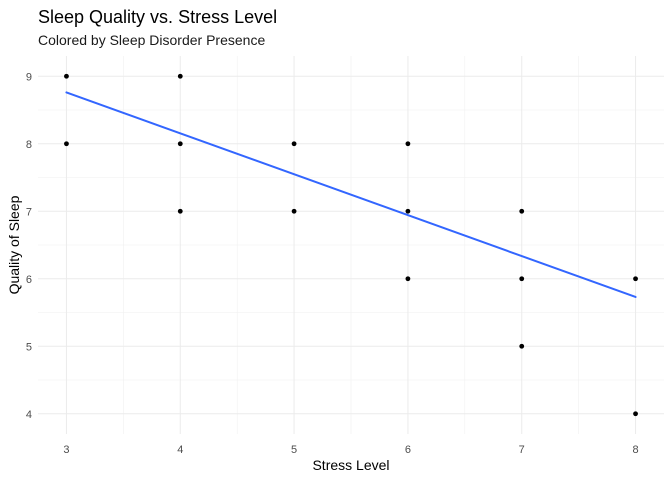  What do you see at coordinates (180, 450) in the screenshot?
I see `x-tick-label: 4` at bounding box center [180, 450].